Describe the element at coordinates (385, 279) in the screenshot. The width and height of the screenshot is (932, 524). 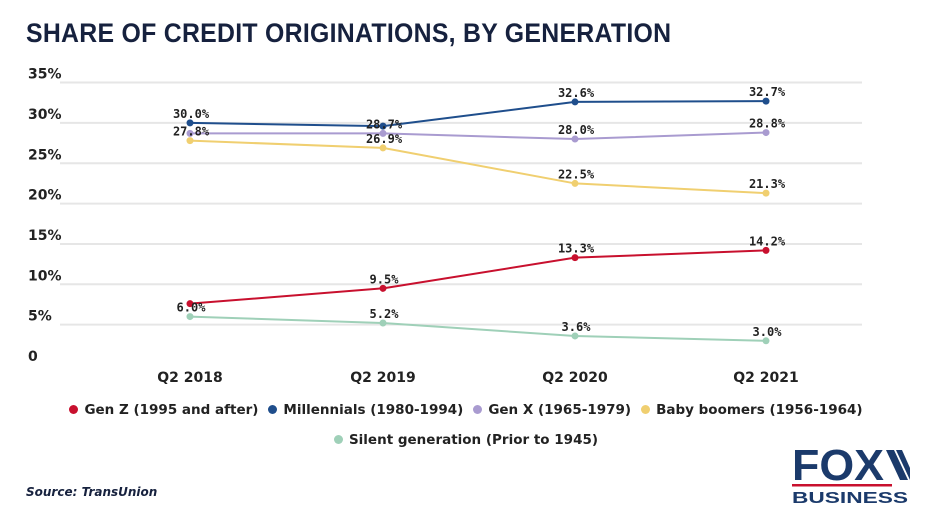
I see `data-label: 9.5%` at that location.